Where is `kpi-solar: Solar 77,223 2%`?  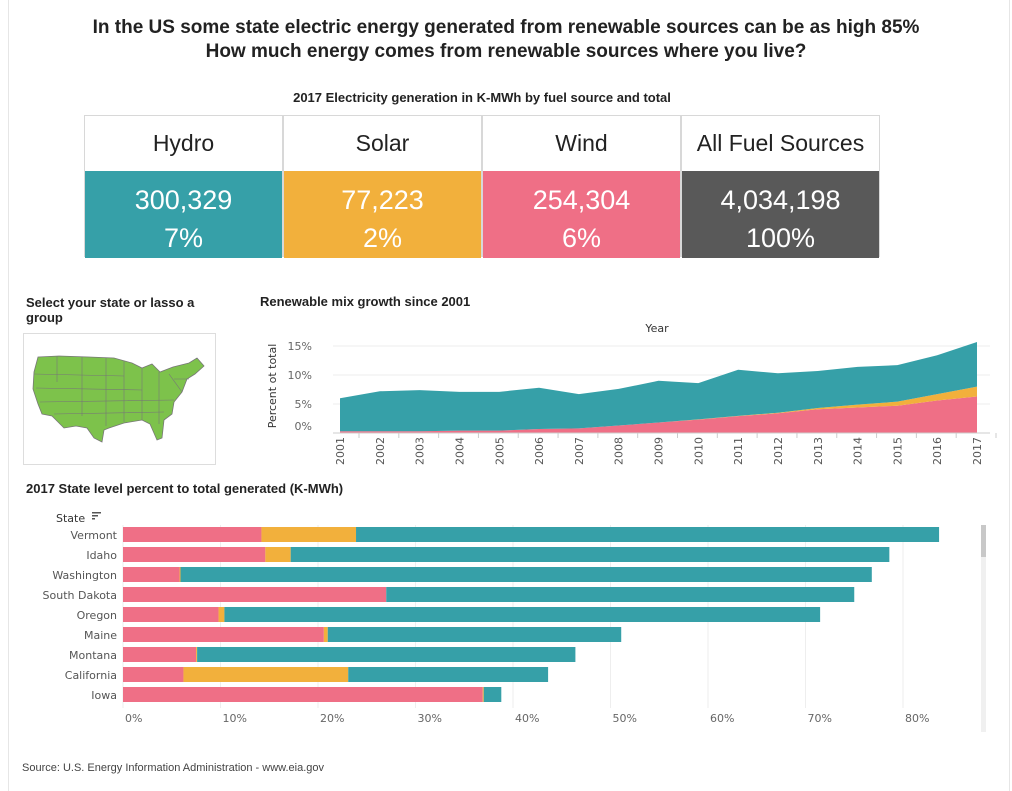 kpi-solar: Solar 77,223 2% is located at coordinates (382, 186).